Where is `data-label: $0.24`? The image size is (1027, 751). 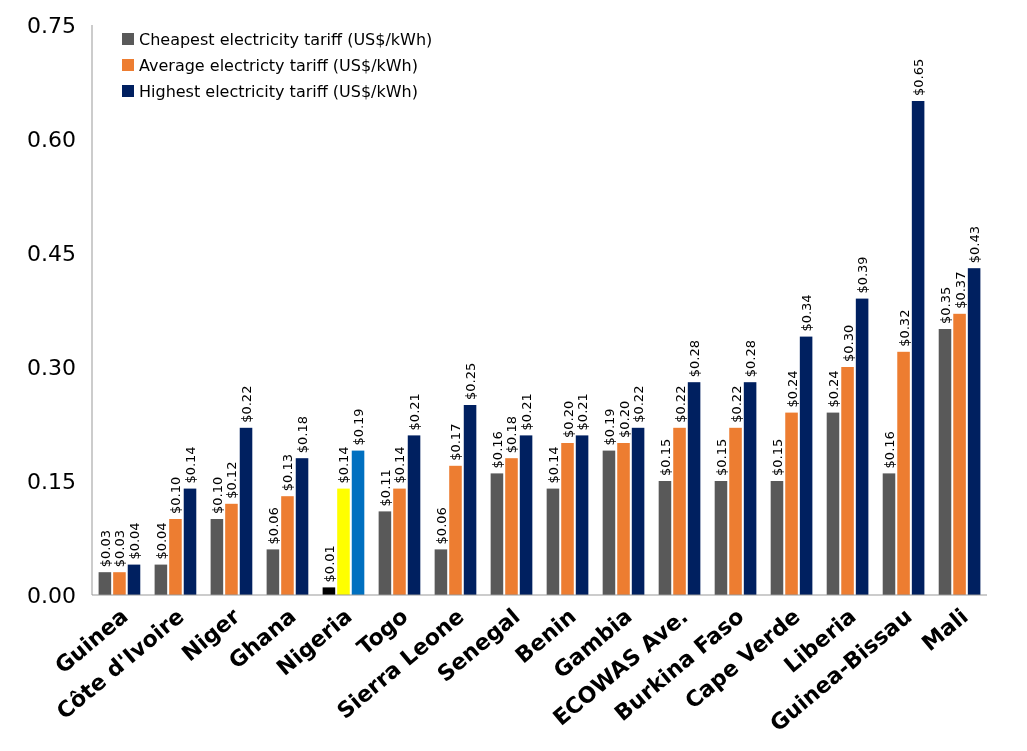 data-label: $0.24 is located at coordinates (833, 389).